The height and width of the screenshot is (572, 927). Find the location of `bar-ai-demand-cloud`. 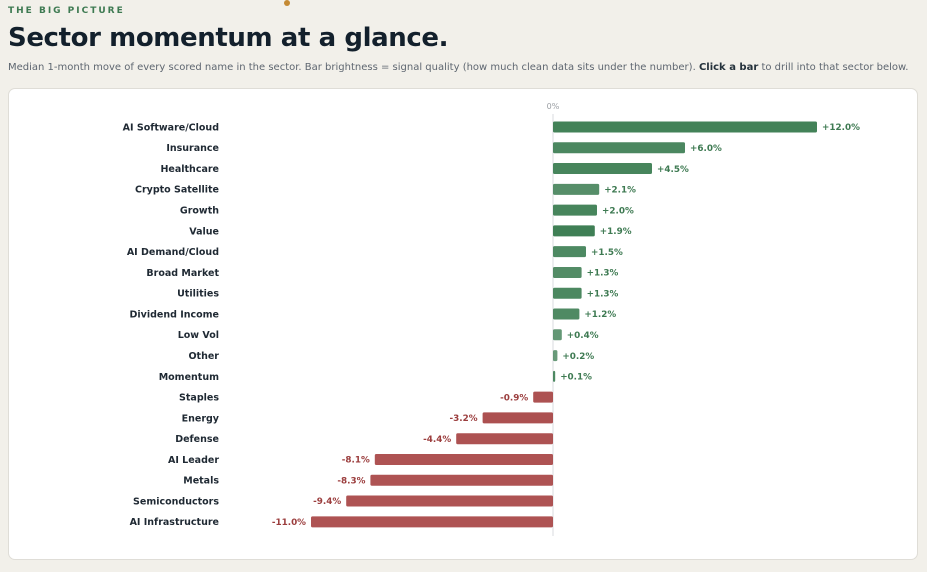

bar-ai-demand-cloud is located at coordinates (569, 252).